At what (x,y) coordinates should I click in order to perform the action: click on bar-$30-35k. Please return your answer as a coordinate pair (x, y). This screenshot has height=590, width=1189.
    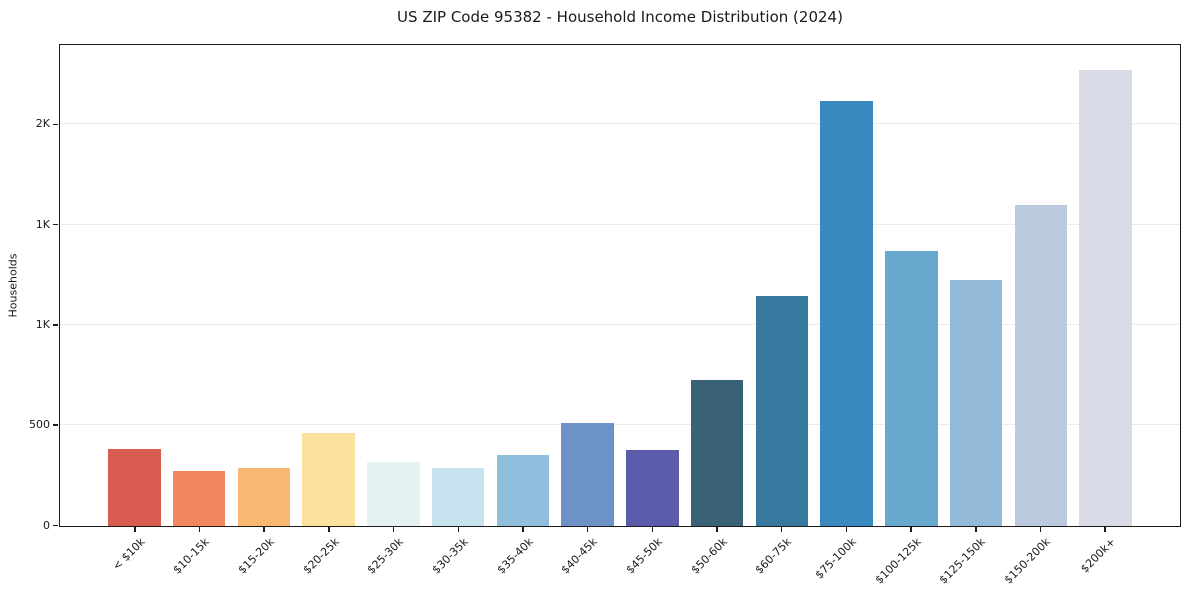
    Looking at the image, I should click on (458, 496).